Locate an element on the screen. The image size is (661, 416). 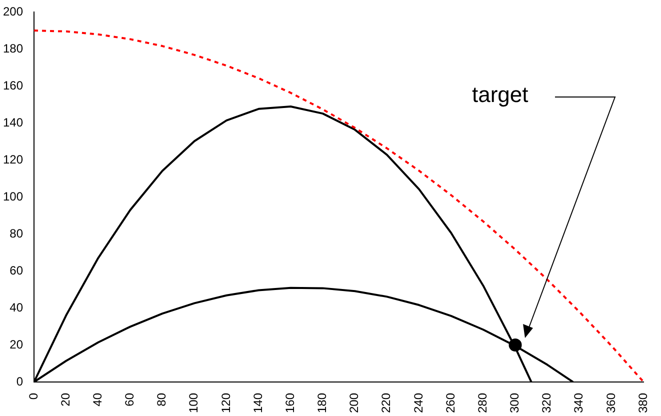
x-tick-label: 200 is located at coordinates (354, 403).